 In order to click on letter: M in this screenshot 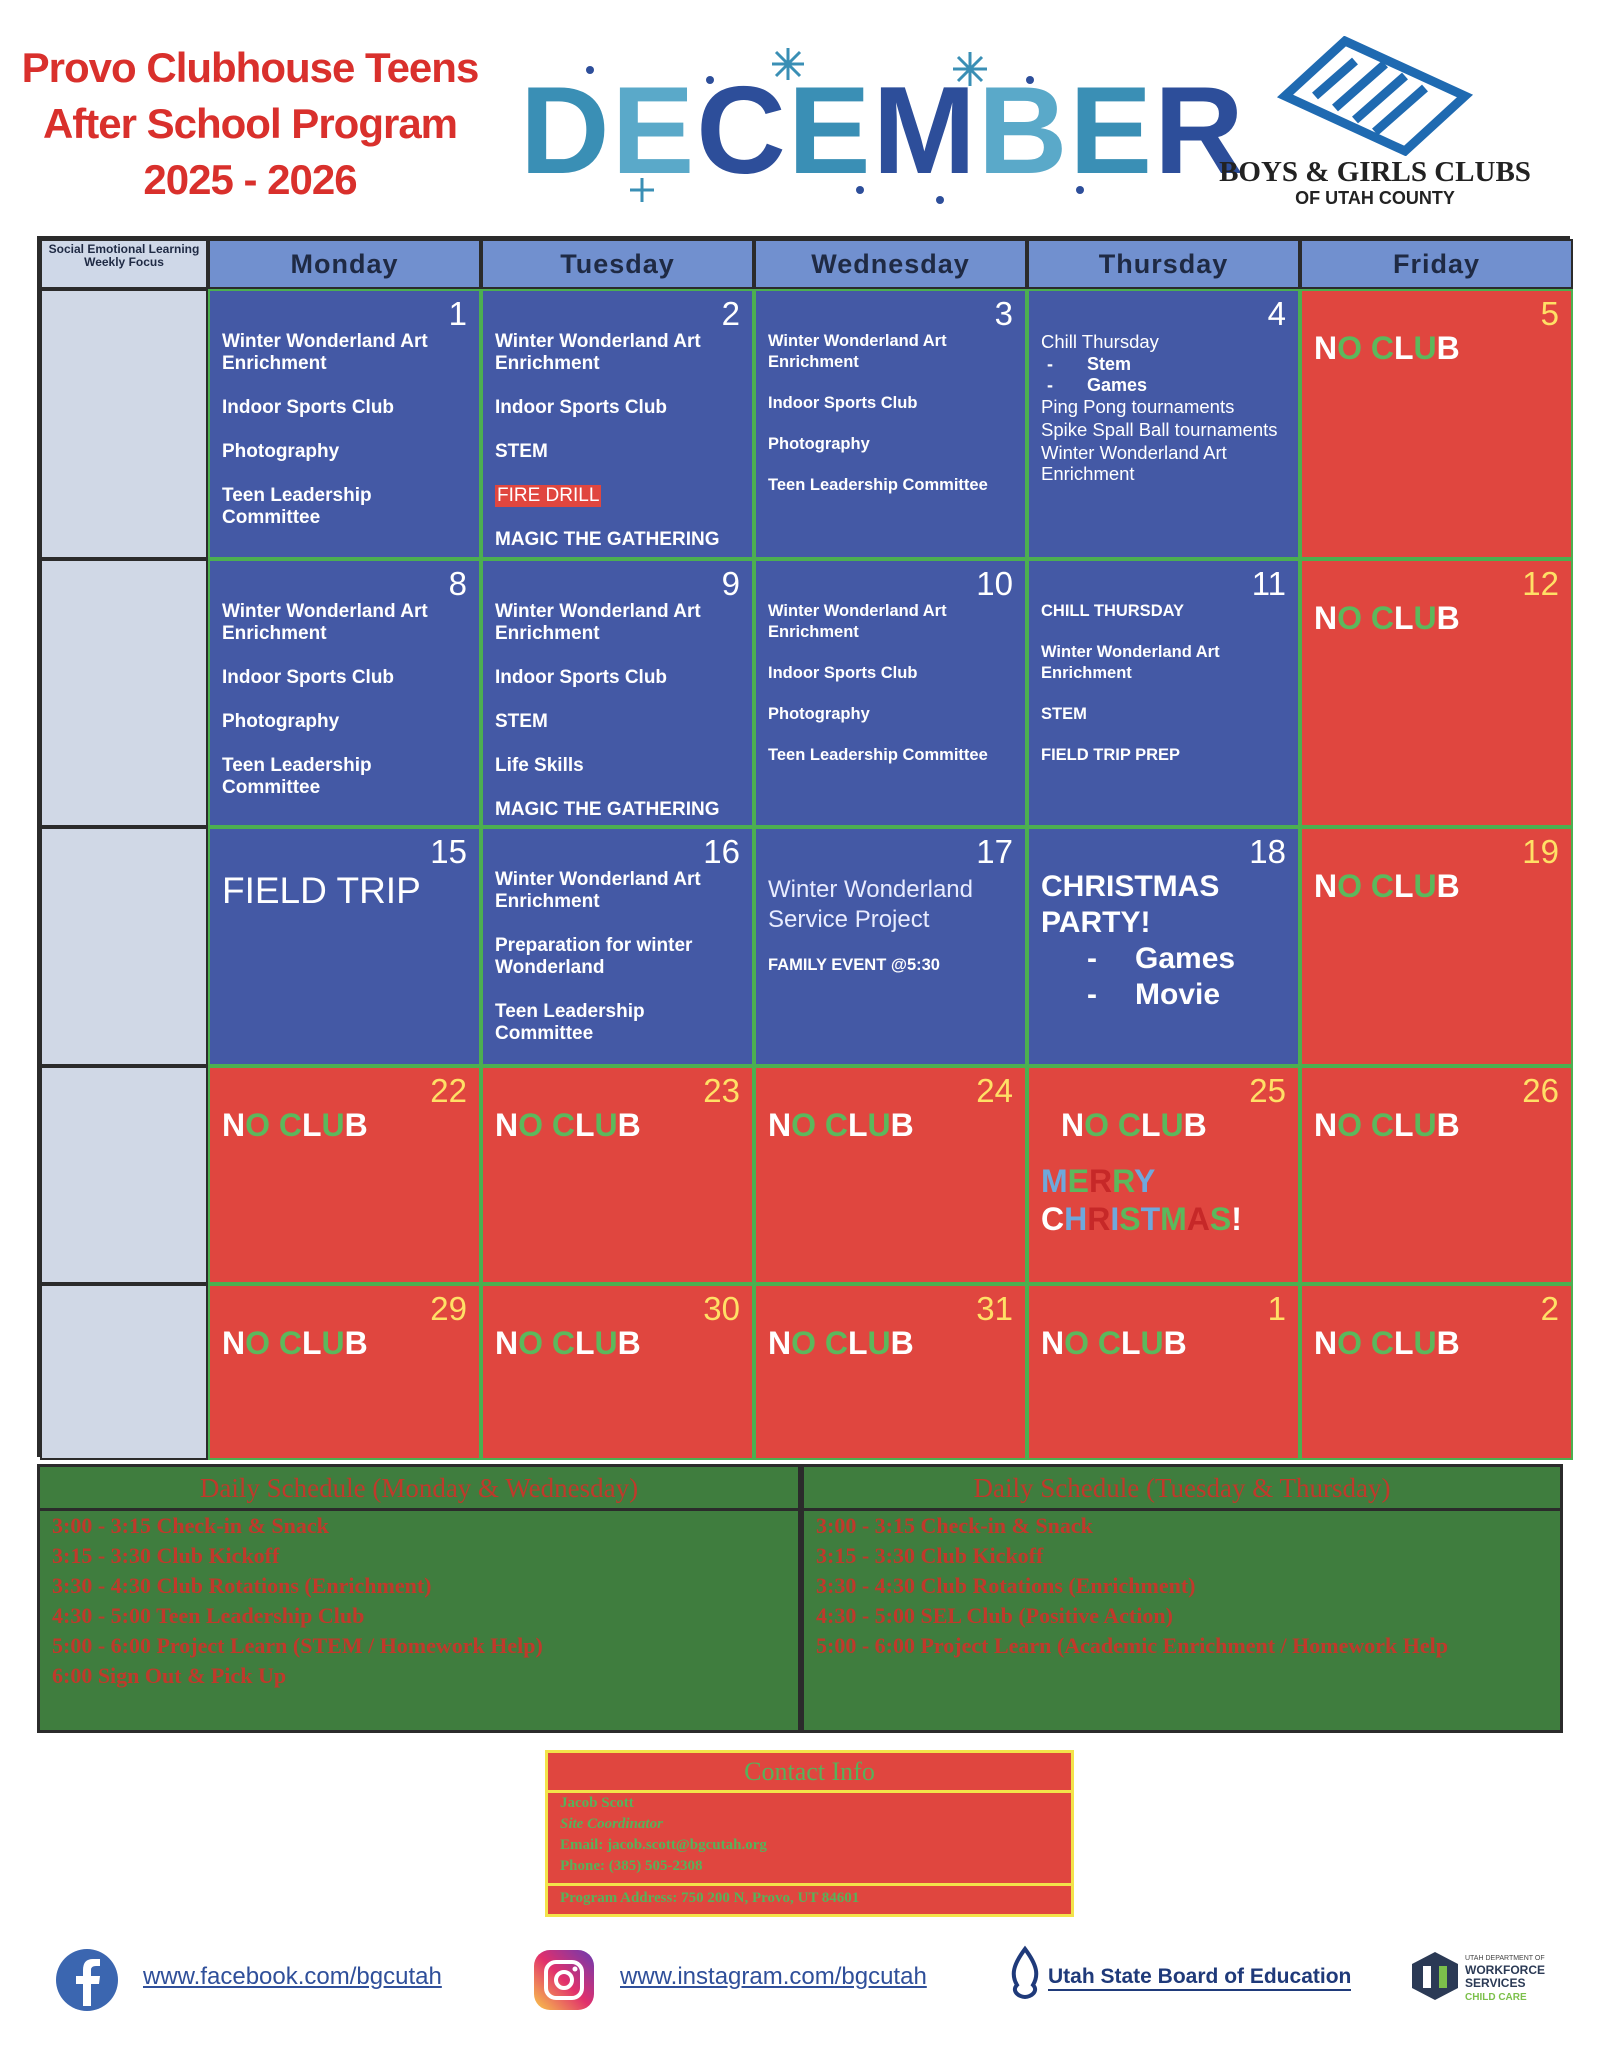, I will do `click(1173, 1219)`.